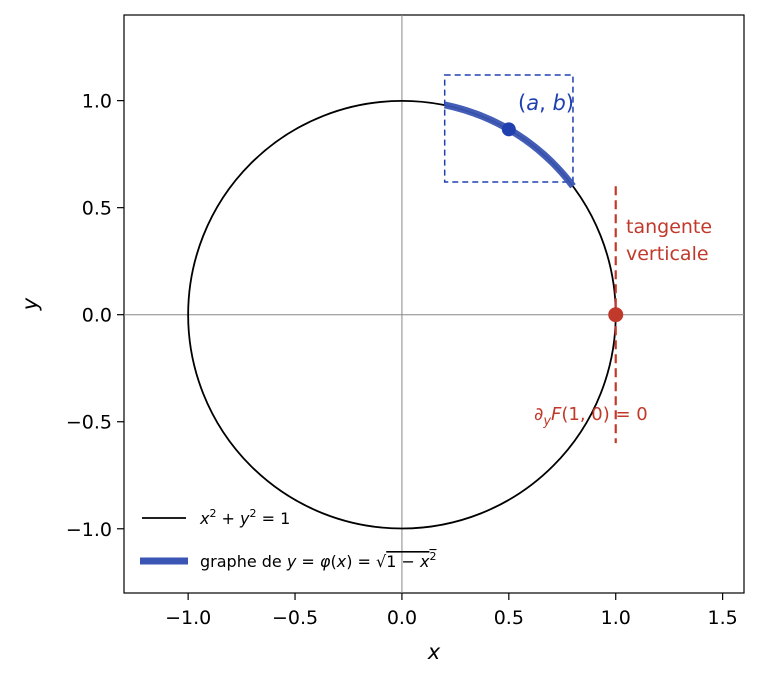 This screenshot has height=680, width=759. Describe the element at coordinates (546, 103) in the screenshot. I see `annotation-point-ab: (a, b)` at that location.